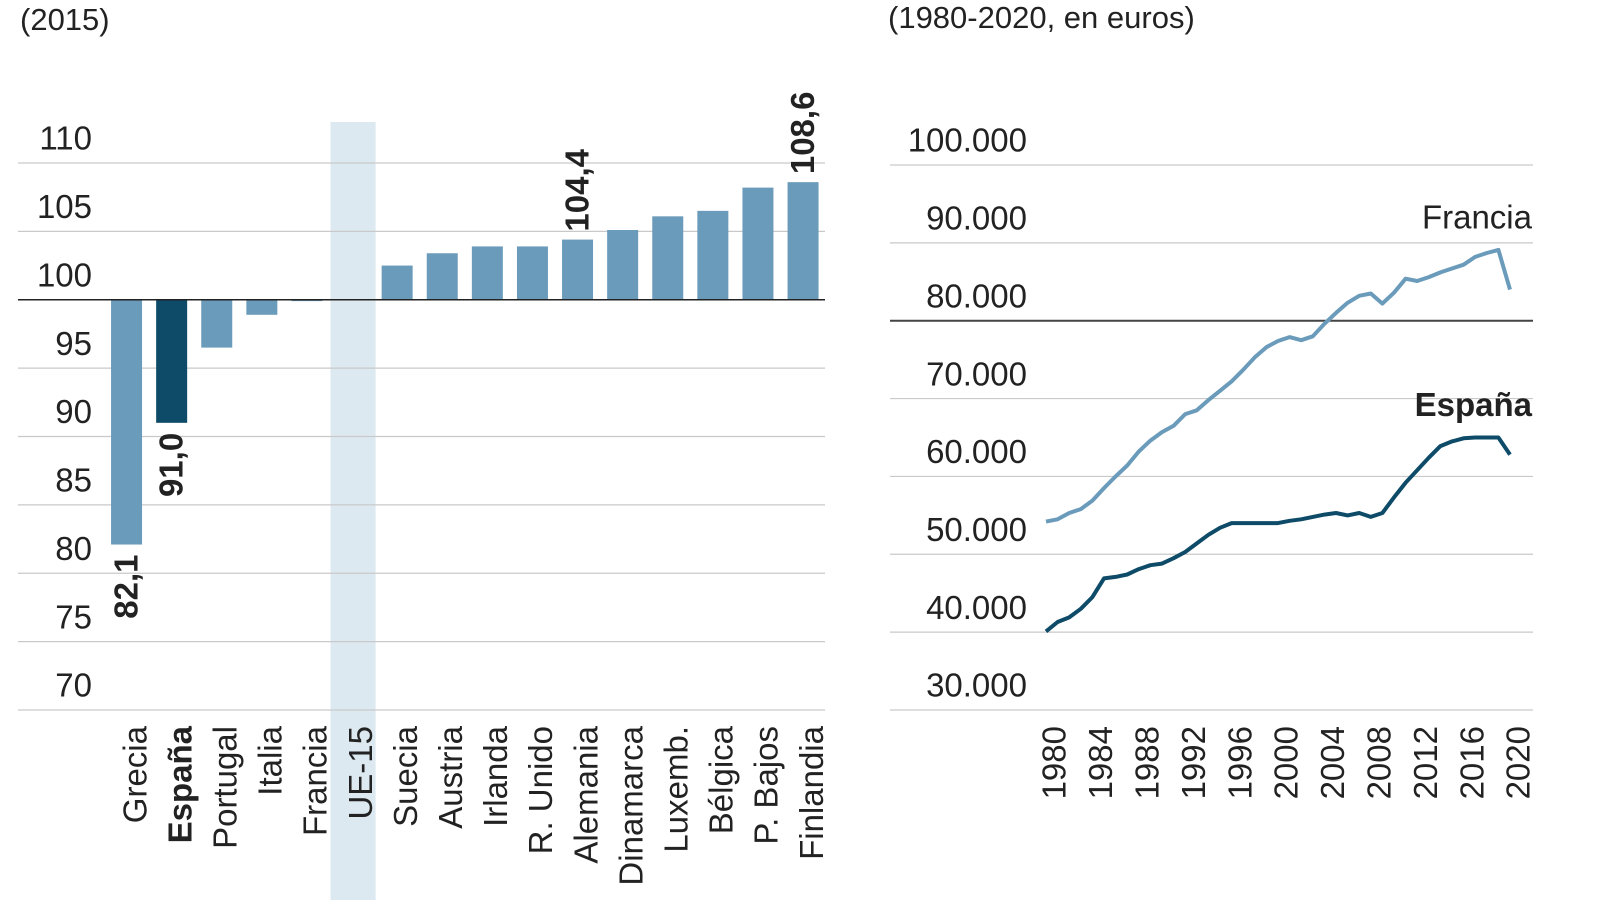  What do you see at coordinates (976, 373) in the screenshot?
I see `y-tick-label: 70.000` at bounding box center [976, 373].